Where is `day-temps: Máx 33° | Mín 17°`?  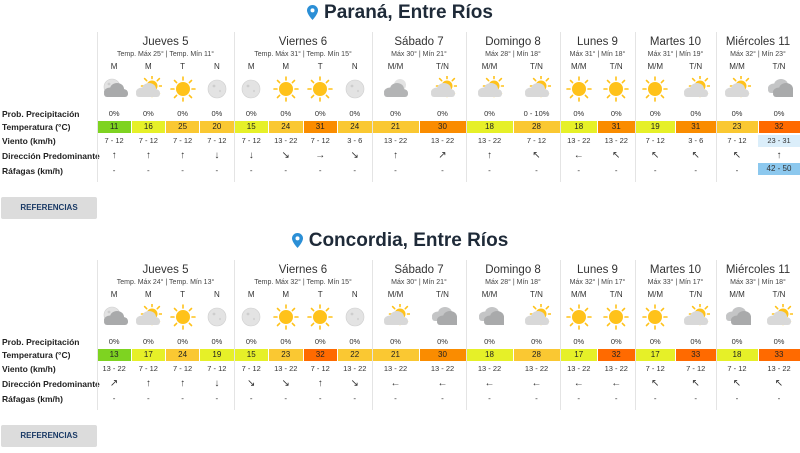 day-temps: Máx 33° | Mín 17° is located at coordinates (675, 282).